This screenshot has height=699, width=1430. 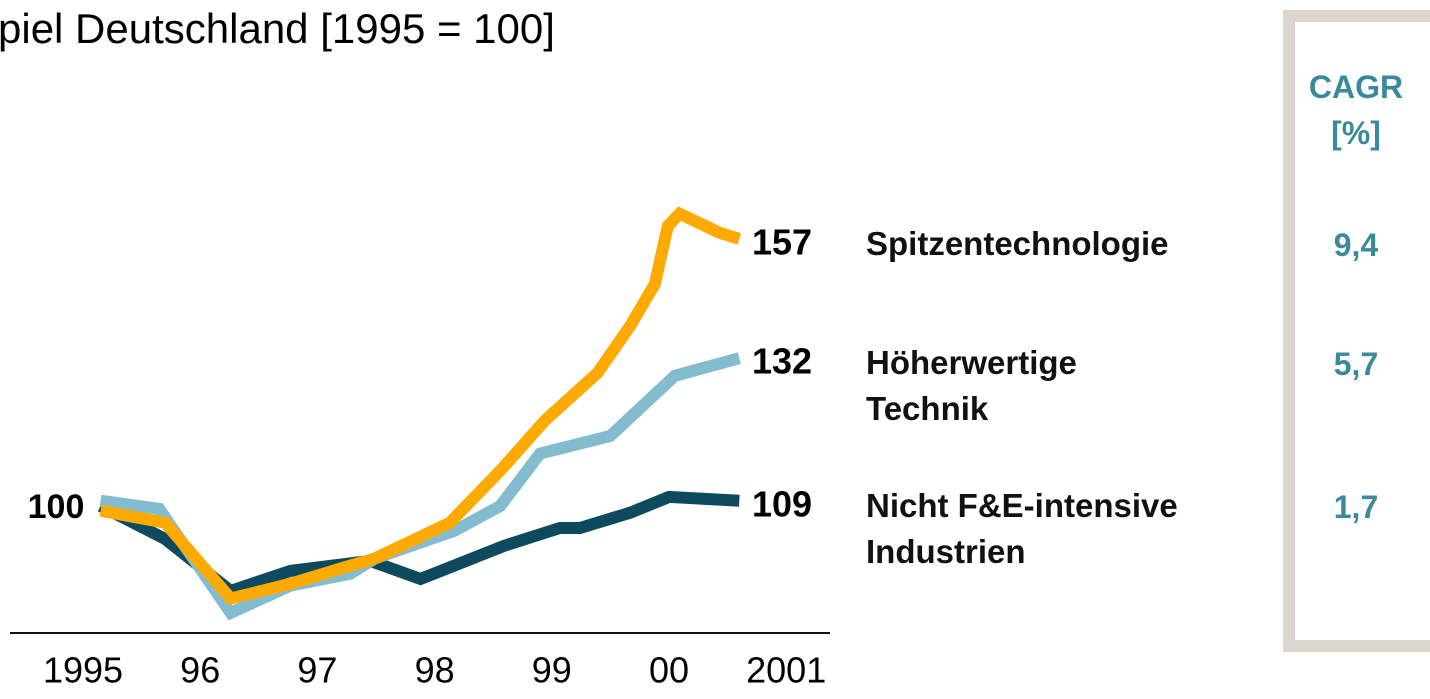 I want to click on legend-entry: Höherwertige Technik, so click(x=971, y=386).